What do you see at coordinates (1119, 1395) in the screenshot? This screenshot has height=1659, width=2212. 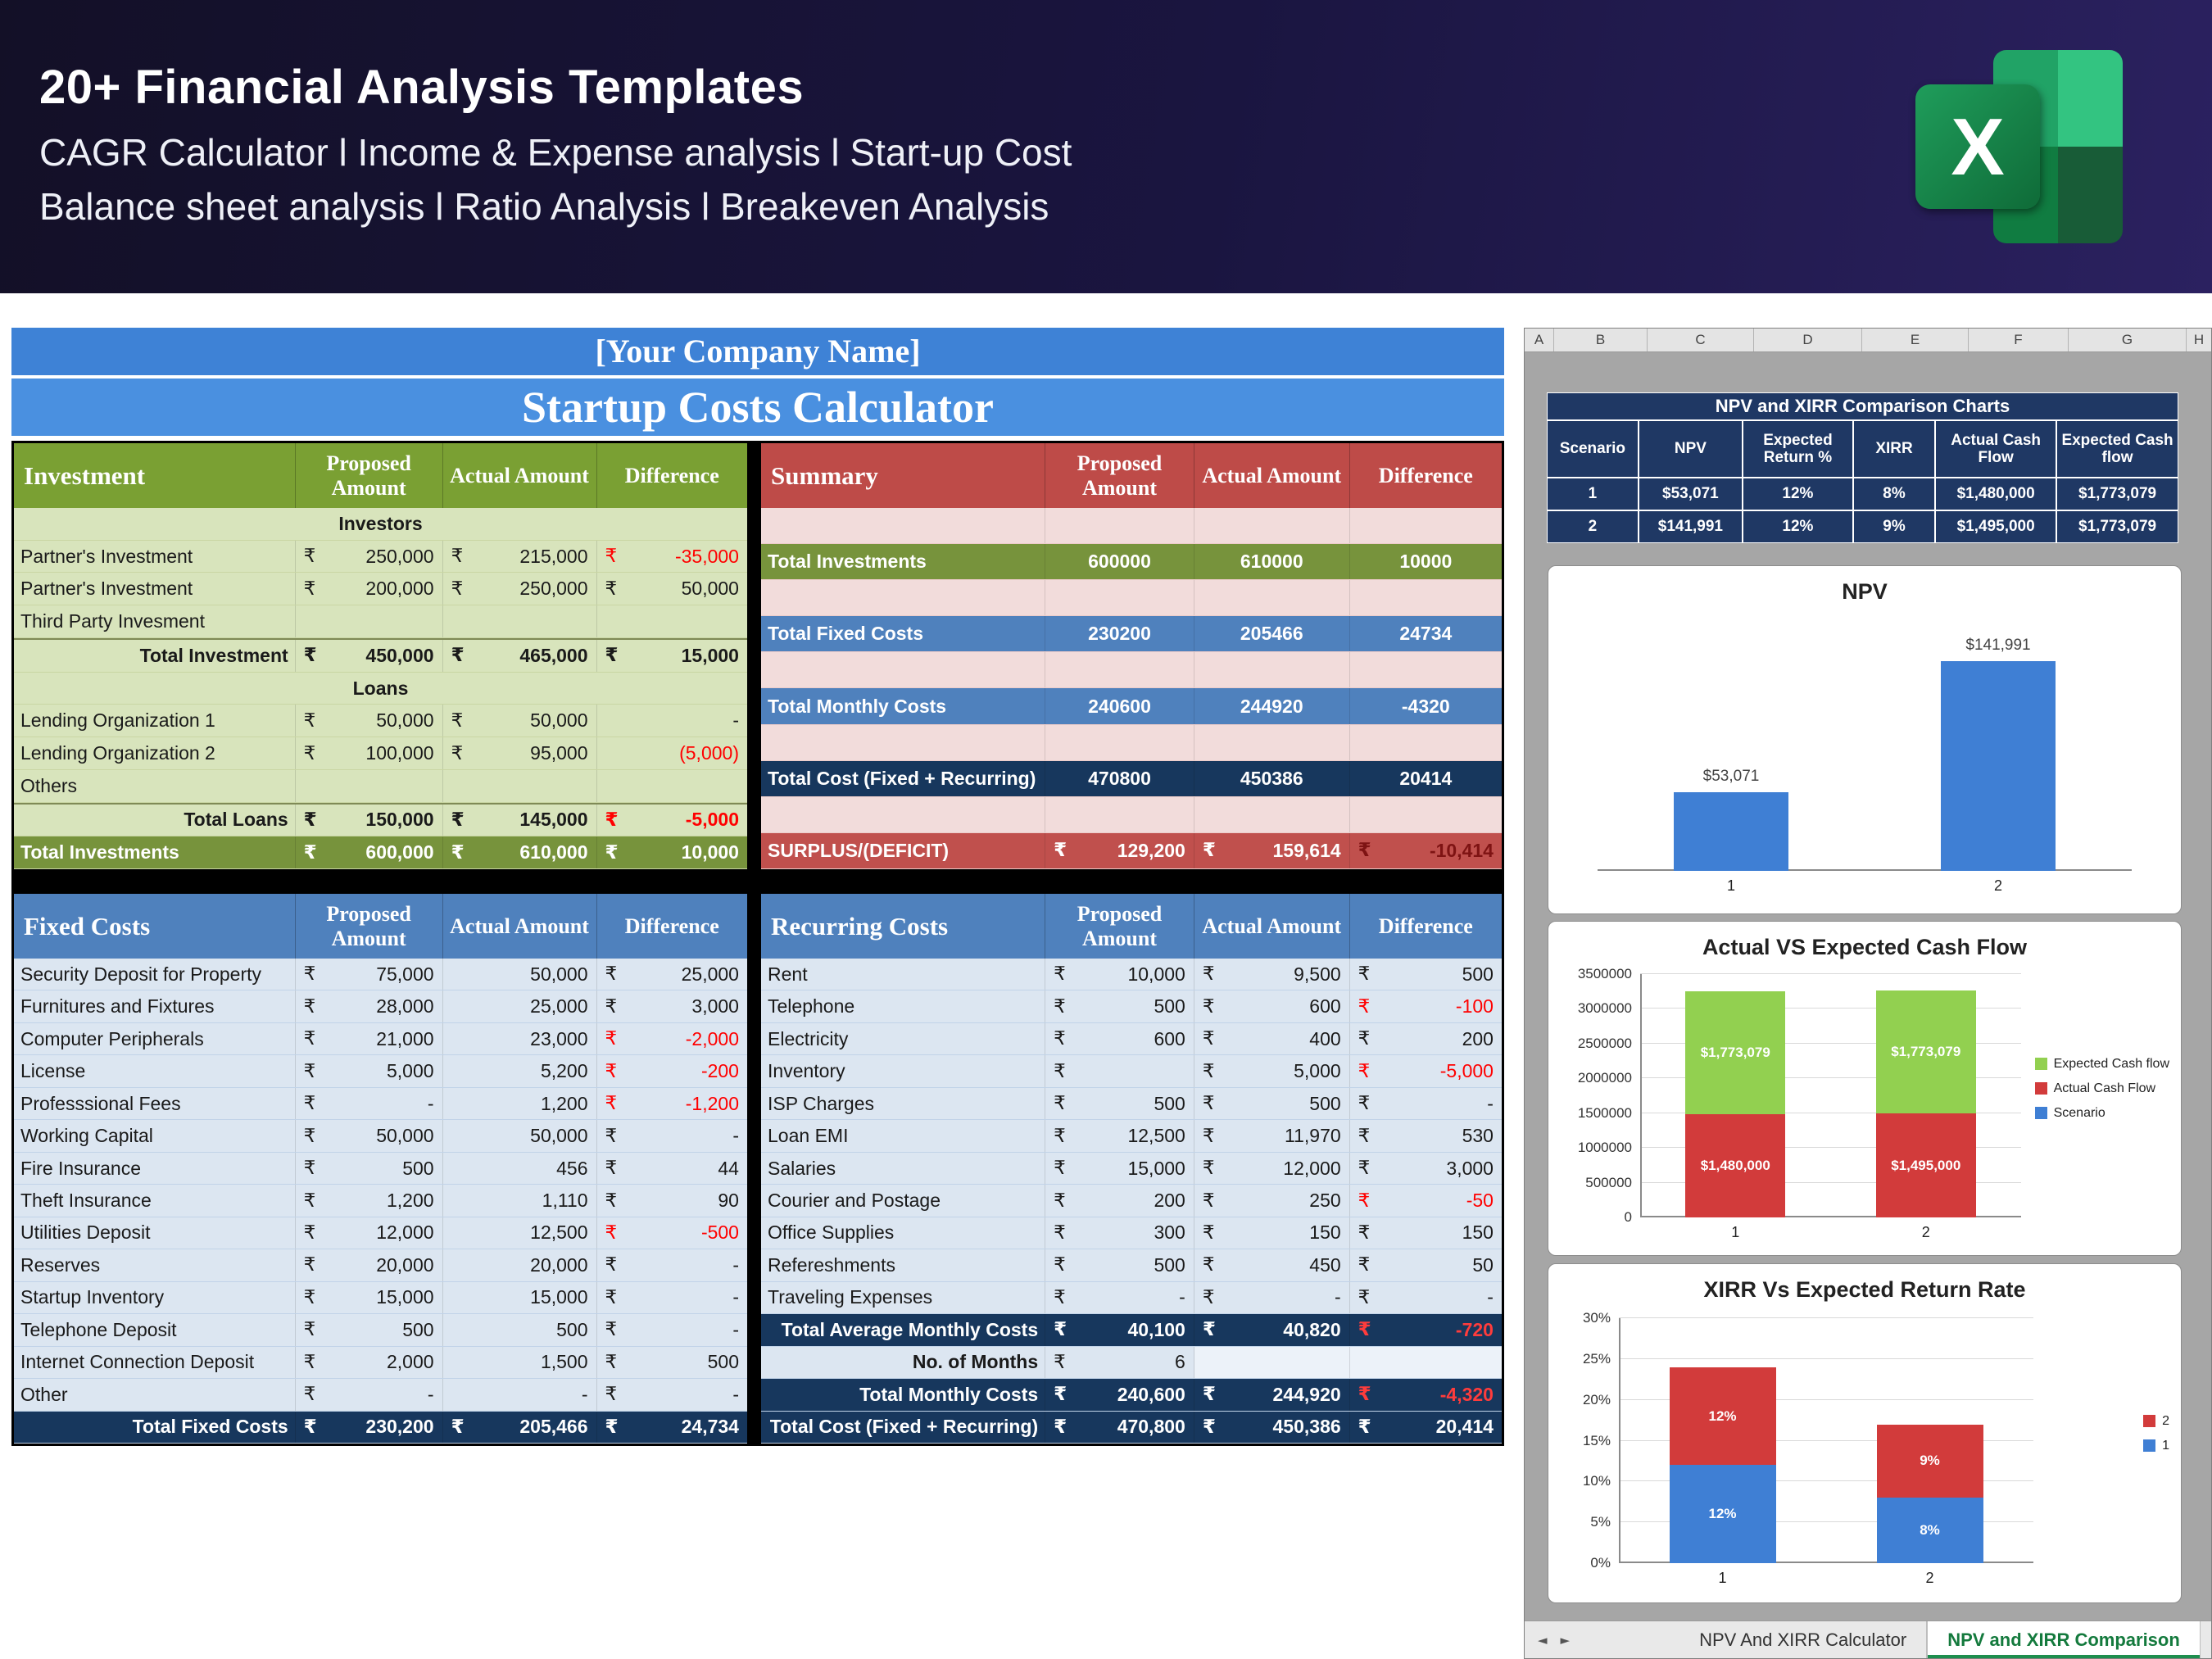 I see `cell: ₹240,600` at bounding box center [1119, 1395].